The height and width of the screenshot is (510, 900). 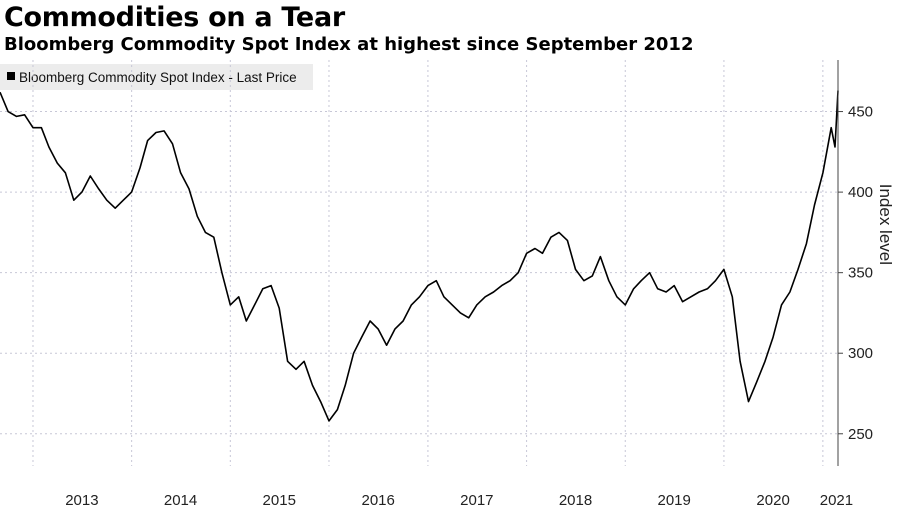 I want to click on y-tick-label: 350, so click(x=860, y=273).